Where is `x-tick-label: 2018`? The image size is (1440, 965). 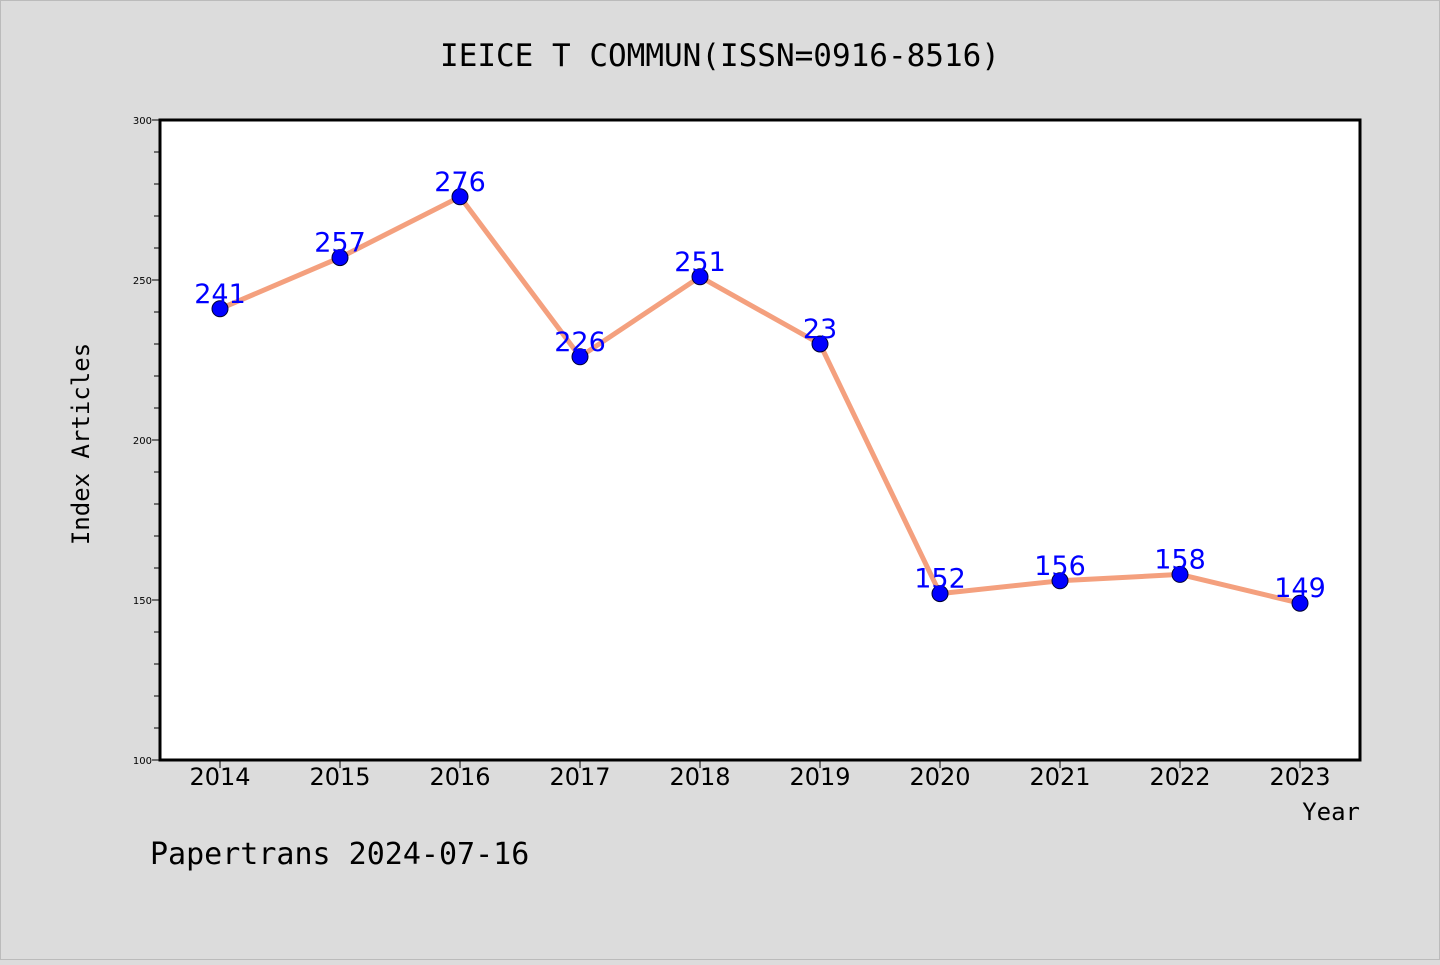
x-tick-label: 2018 is located at coordinates (699, 777).